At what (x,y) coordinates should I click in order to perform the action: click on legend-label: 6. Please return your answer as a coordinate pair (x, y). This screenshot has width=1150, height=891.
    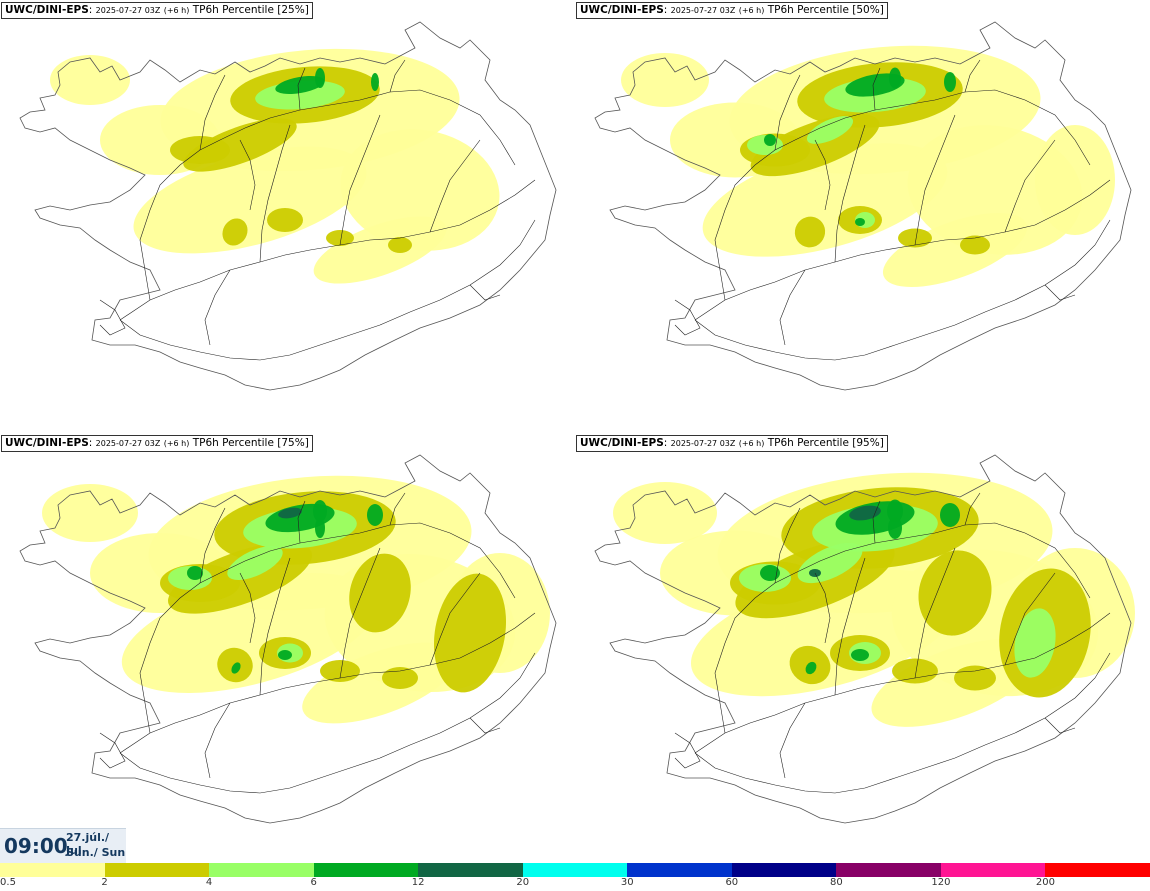
    Looking at the image, I should click on (313, 882).